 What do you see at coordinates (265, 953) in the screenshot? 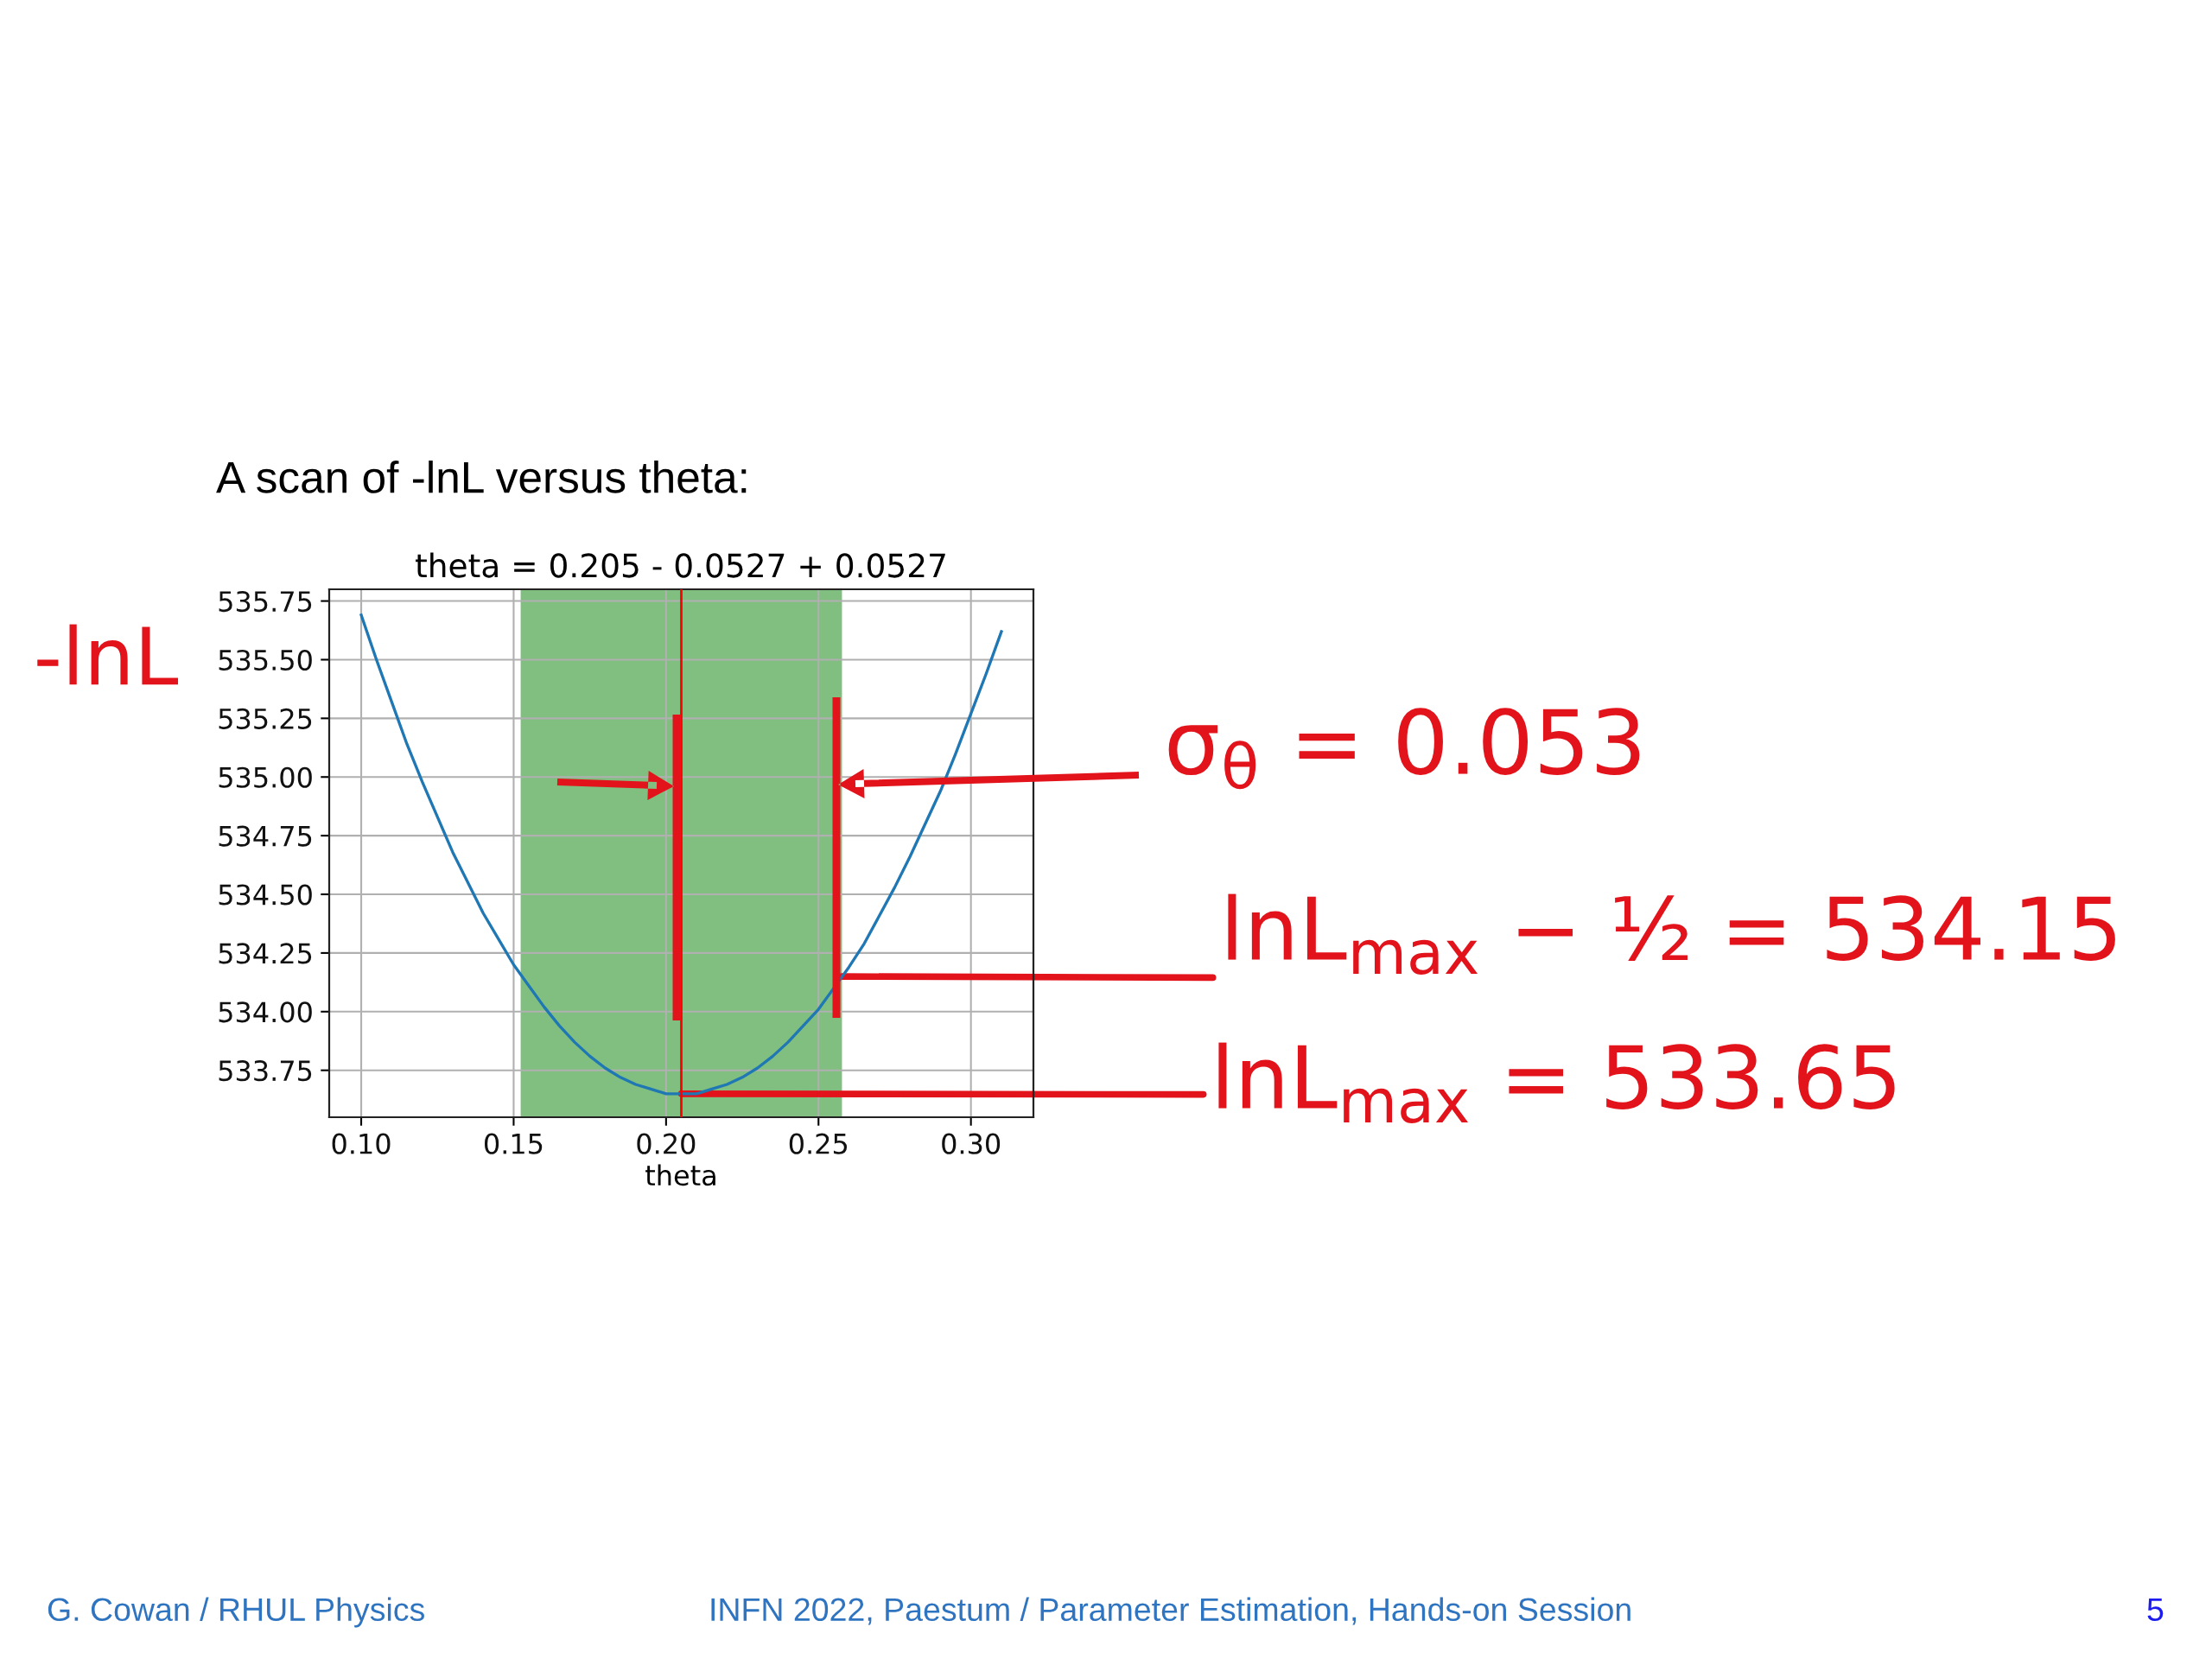
I see `y-tick-label: 534.25` at bounding box center [265, 953].